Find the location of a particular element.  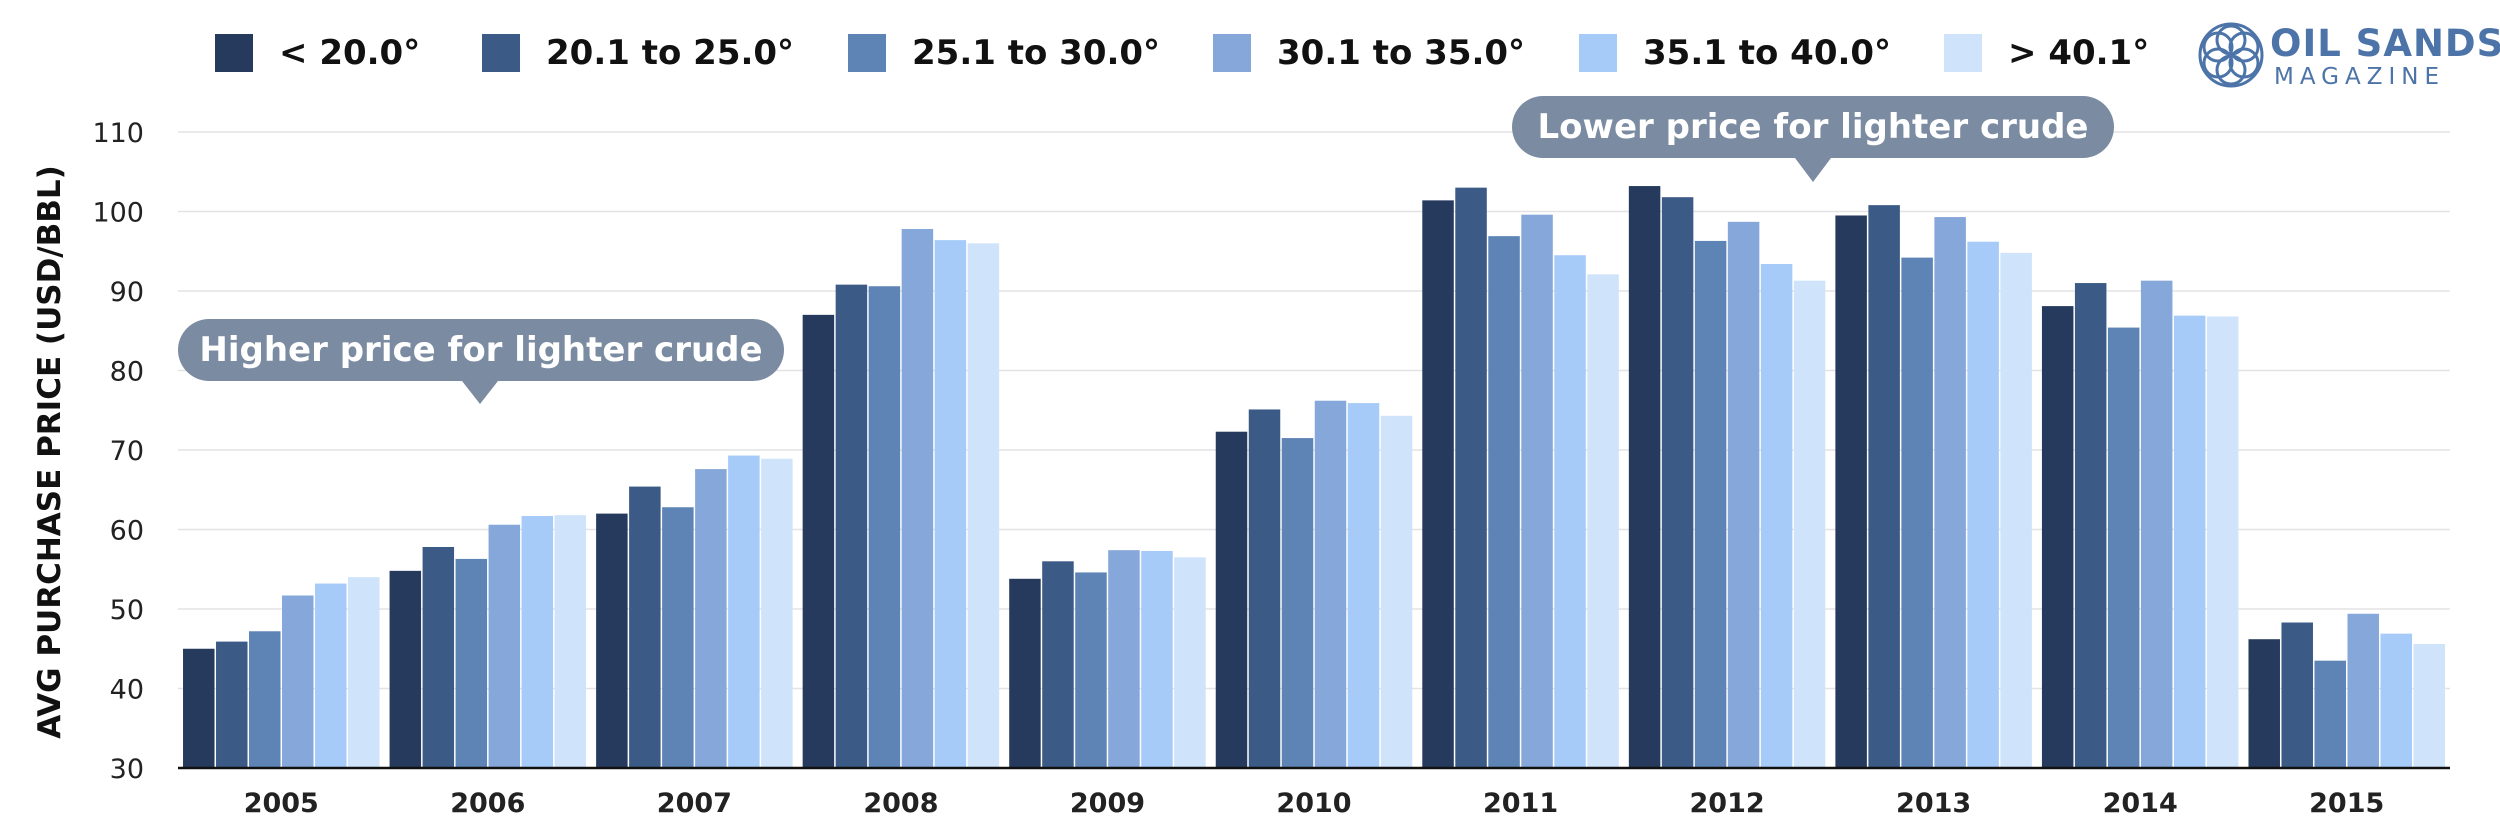

y-tick-label: 100 is located at coordinates (118, 213).